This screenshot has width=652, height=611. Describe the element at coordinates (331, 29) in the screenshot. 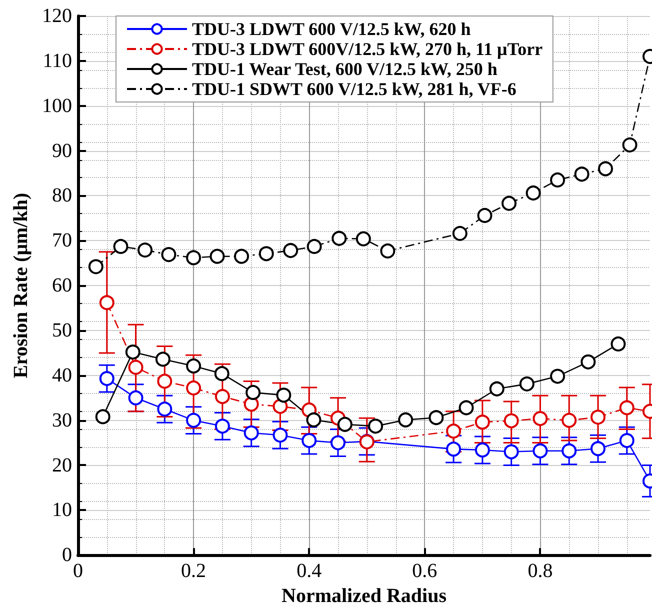

I see `legend-label: TDU-3 LDWT 600 V/12.5 kW, 620 h` at that location.